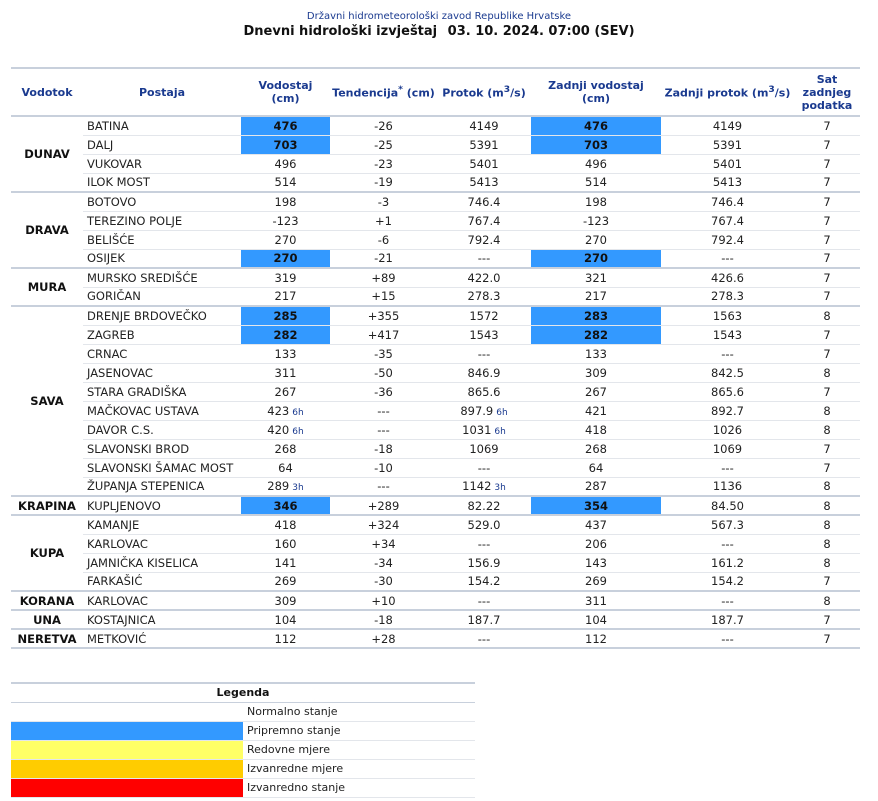 The image size is (878, 801). Describe the element at coordinates (285, 373) in the screenshot. I see `water-level: 311` at that location.